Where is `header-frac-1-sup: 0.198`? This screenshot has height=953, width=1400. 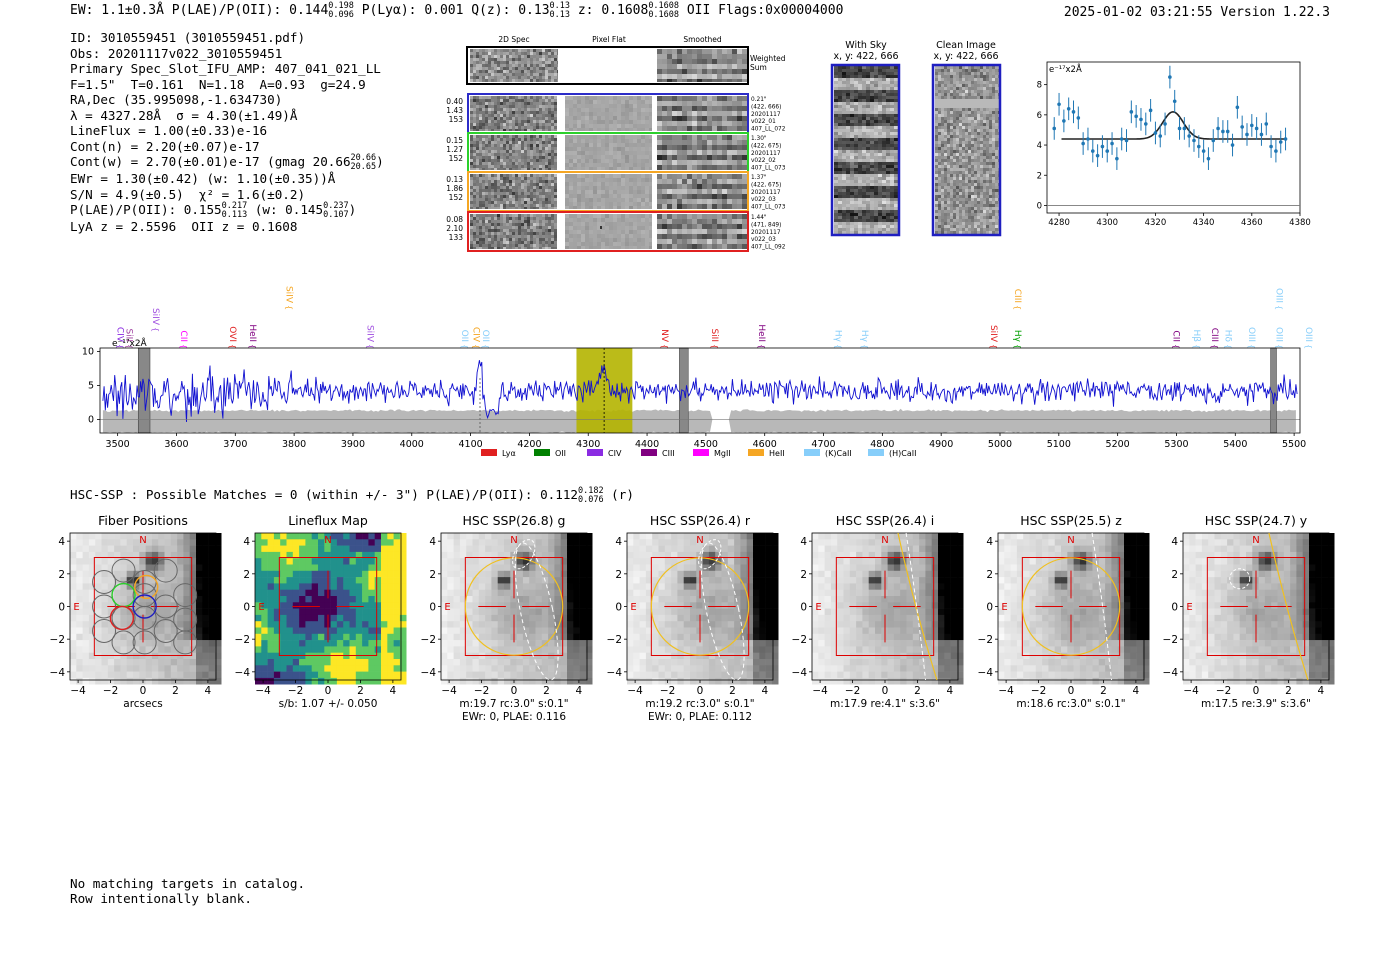
header-frac-1-sup: 0.198 is located at coordinates (341, 6).